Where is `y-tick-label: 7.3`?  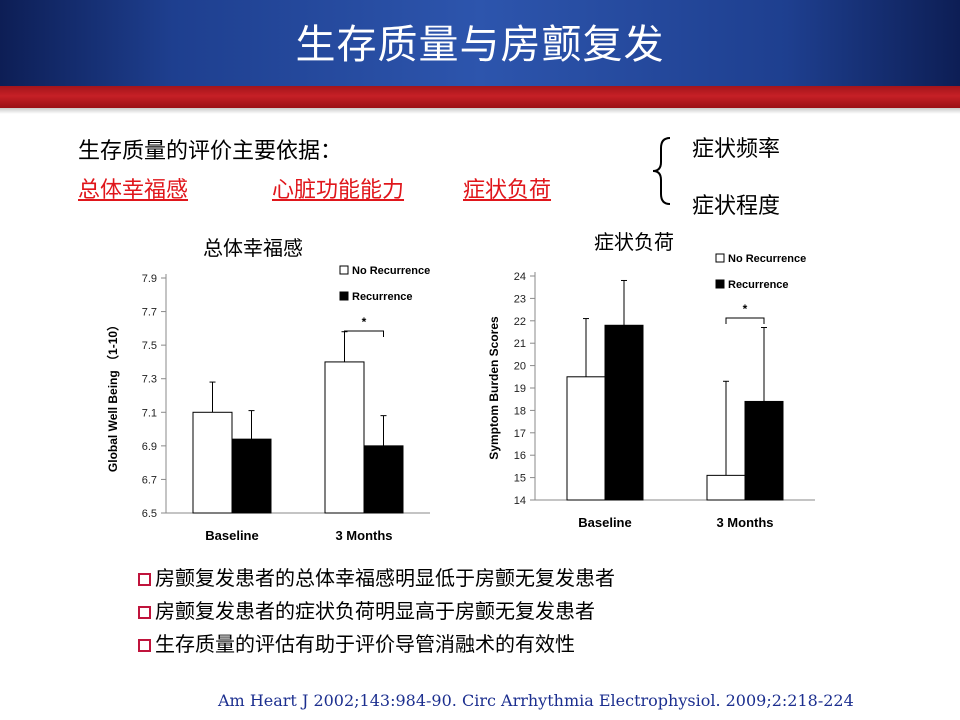 y-tick-label: 7.3 is located at coordinates (149, 380).